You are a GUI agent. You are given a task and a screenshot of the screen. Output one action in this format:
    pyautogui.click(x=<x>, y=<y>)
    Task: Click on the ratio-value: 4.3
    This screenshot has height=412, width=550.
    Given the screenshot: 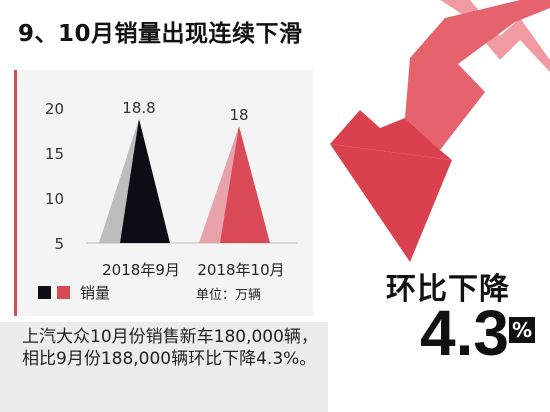 What is the action you would take?
    pyautogui.click(x=464, y=333)
    